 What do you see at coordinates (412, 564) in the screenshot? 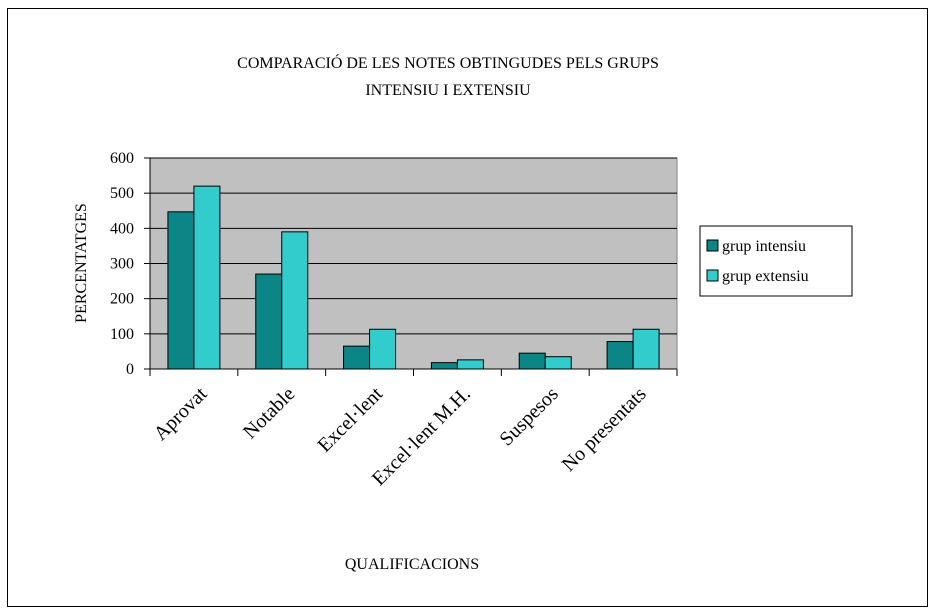
I see `x-axis-title: QUALIFICACIONS` at bounding box center [412, 564].